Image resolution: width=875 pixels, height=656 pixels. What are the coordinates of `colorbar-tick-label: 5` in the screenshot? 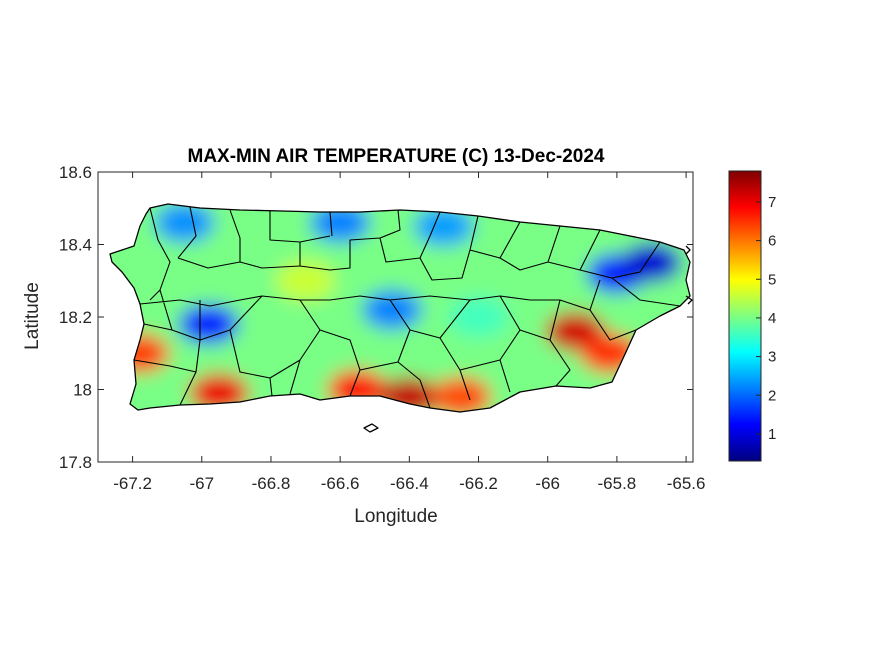 It's located at (772, 279).